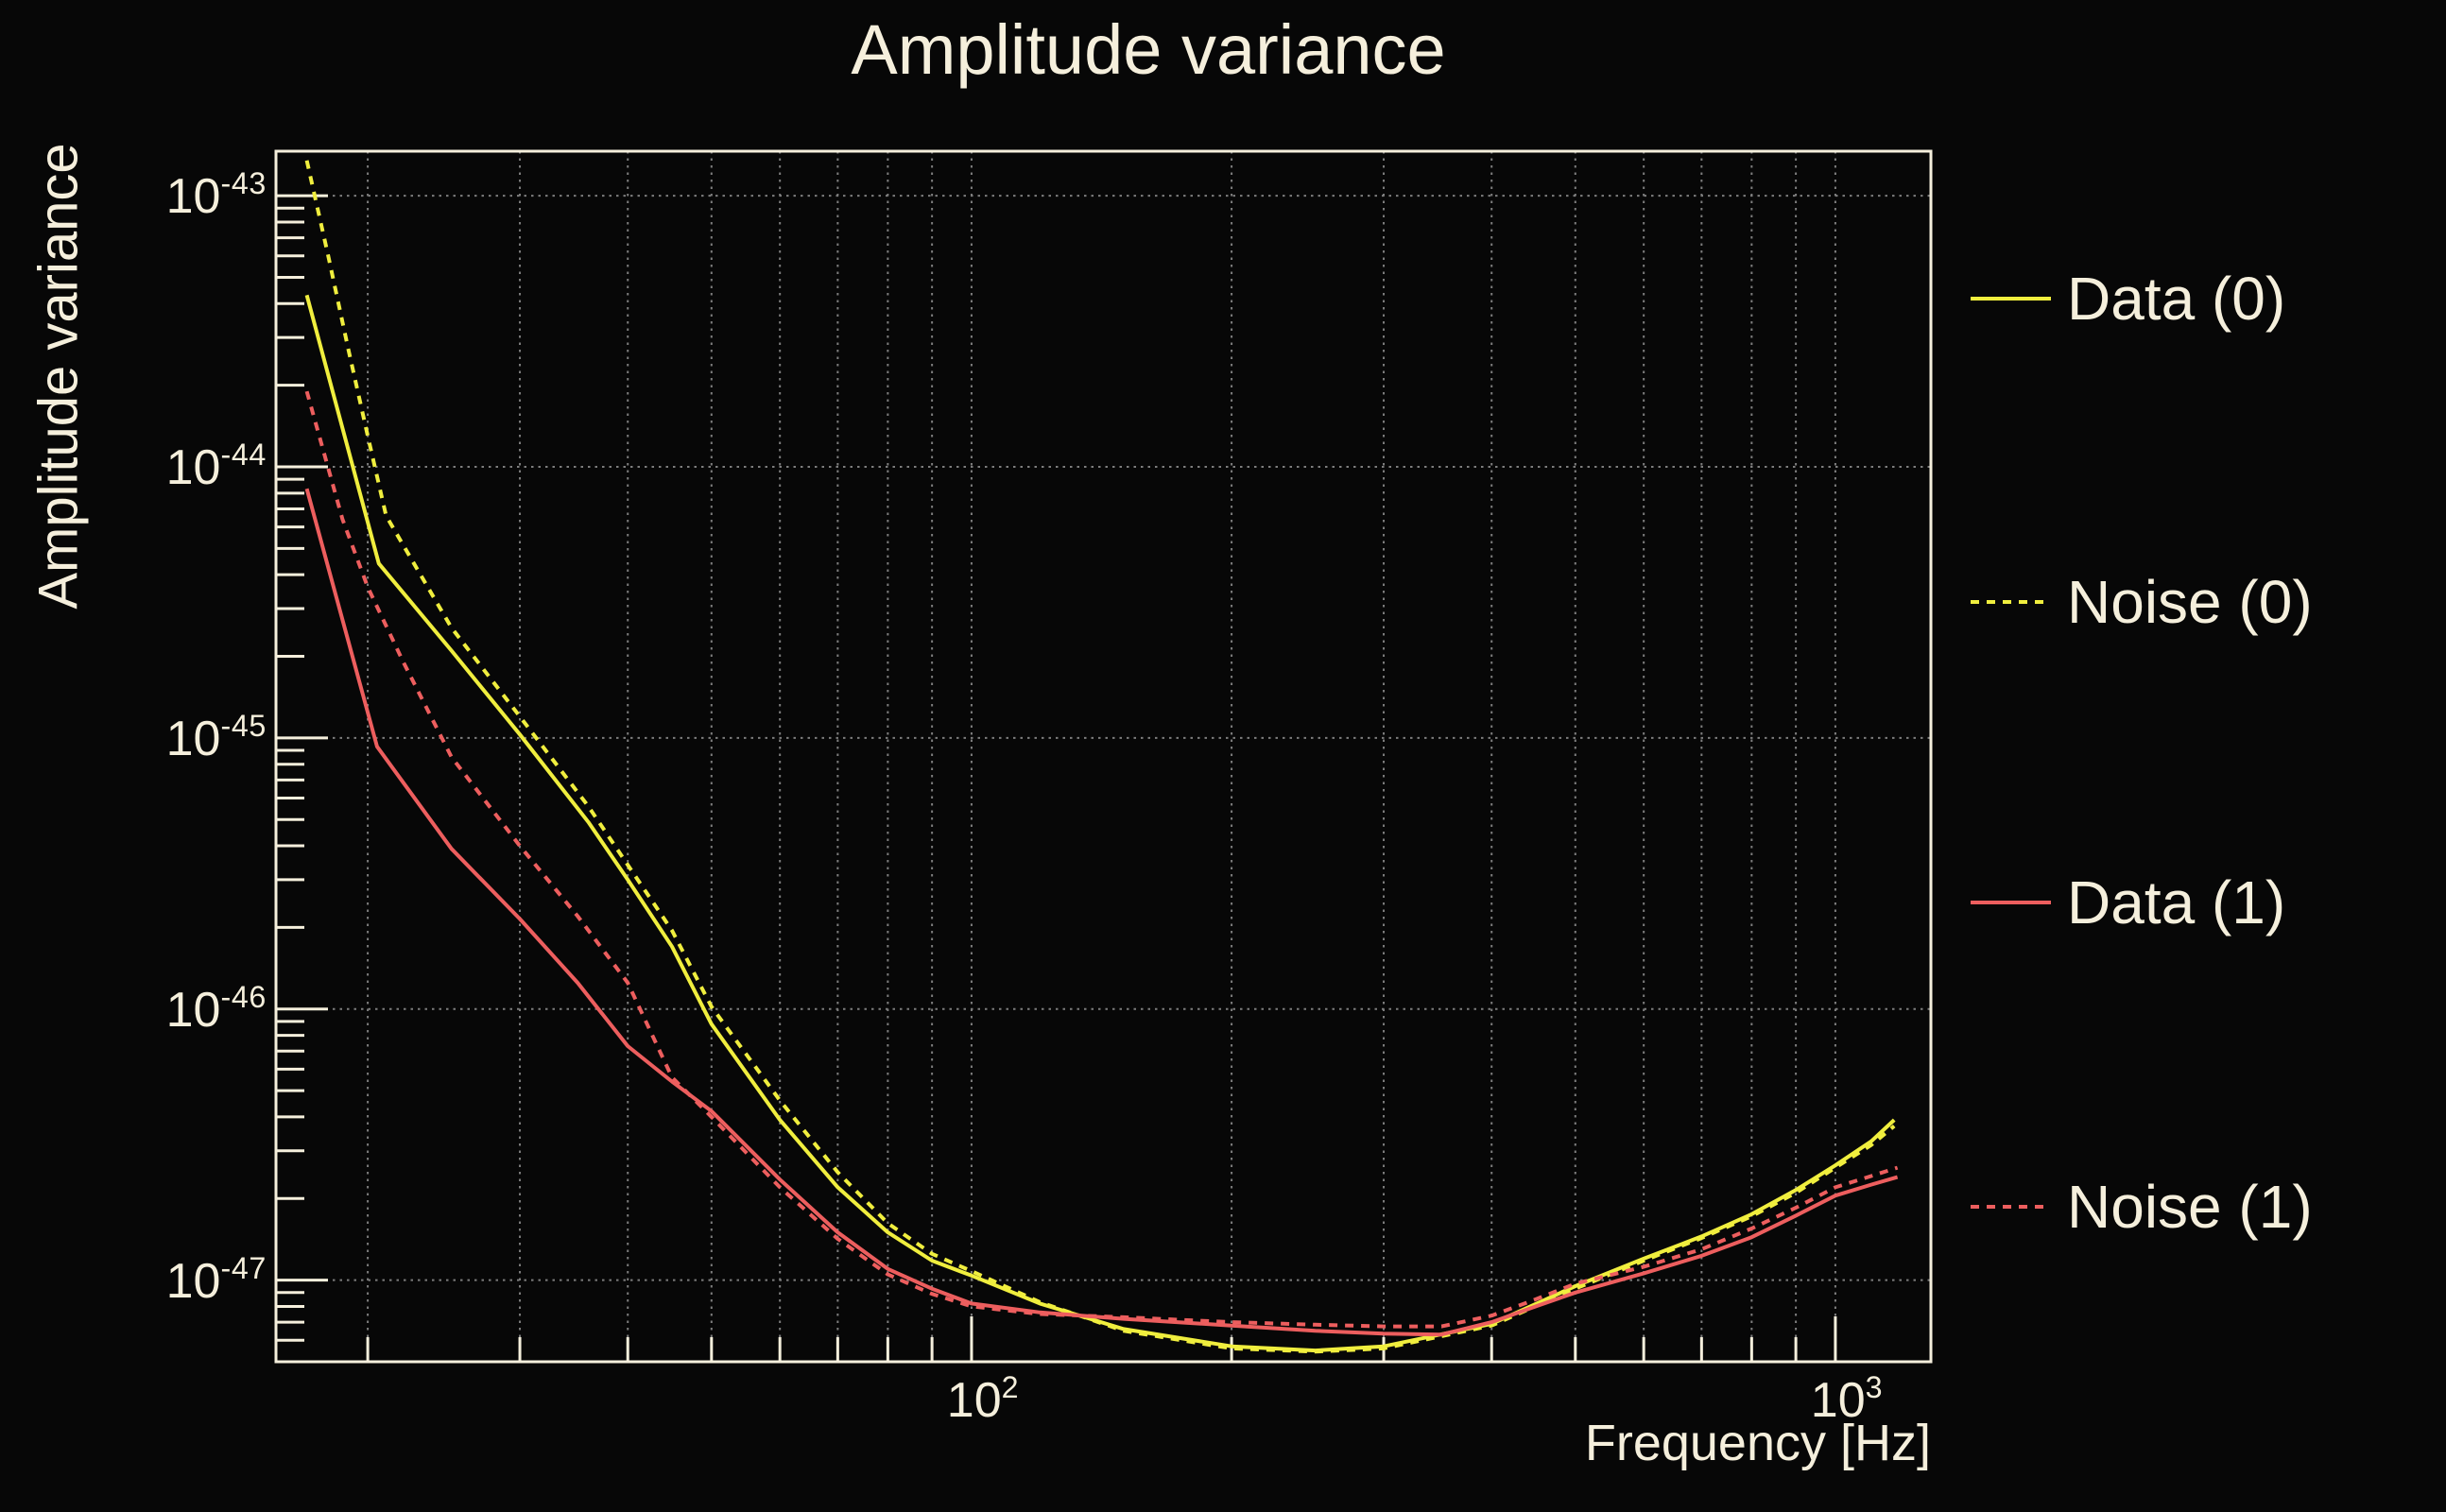 The image size is (2446, 1512). I want to click on legend-label-data-1: Data (1), so click(2176, 902).